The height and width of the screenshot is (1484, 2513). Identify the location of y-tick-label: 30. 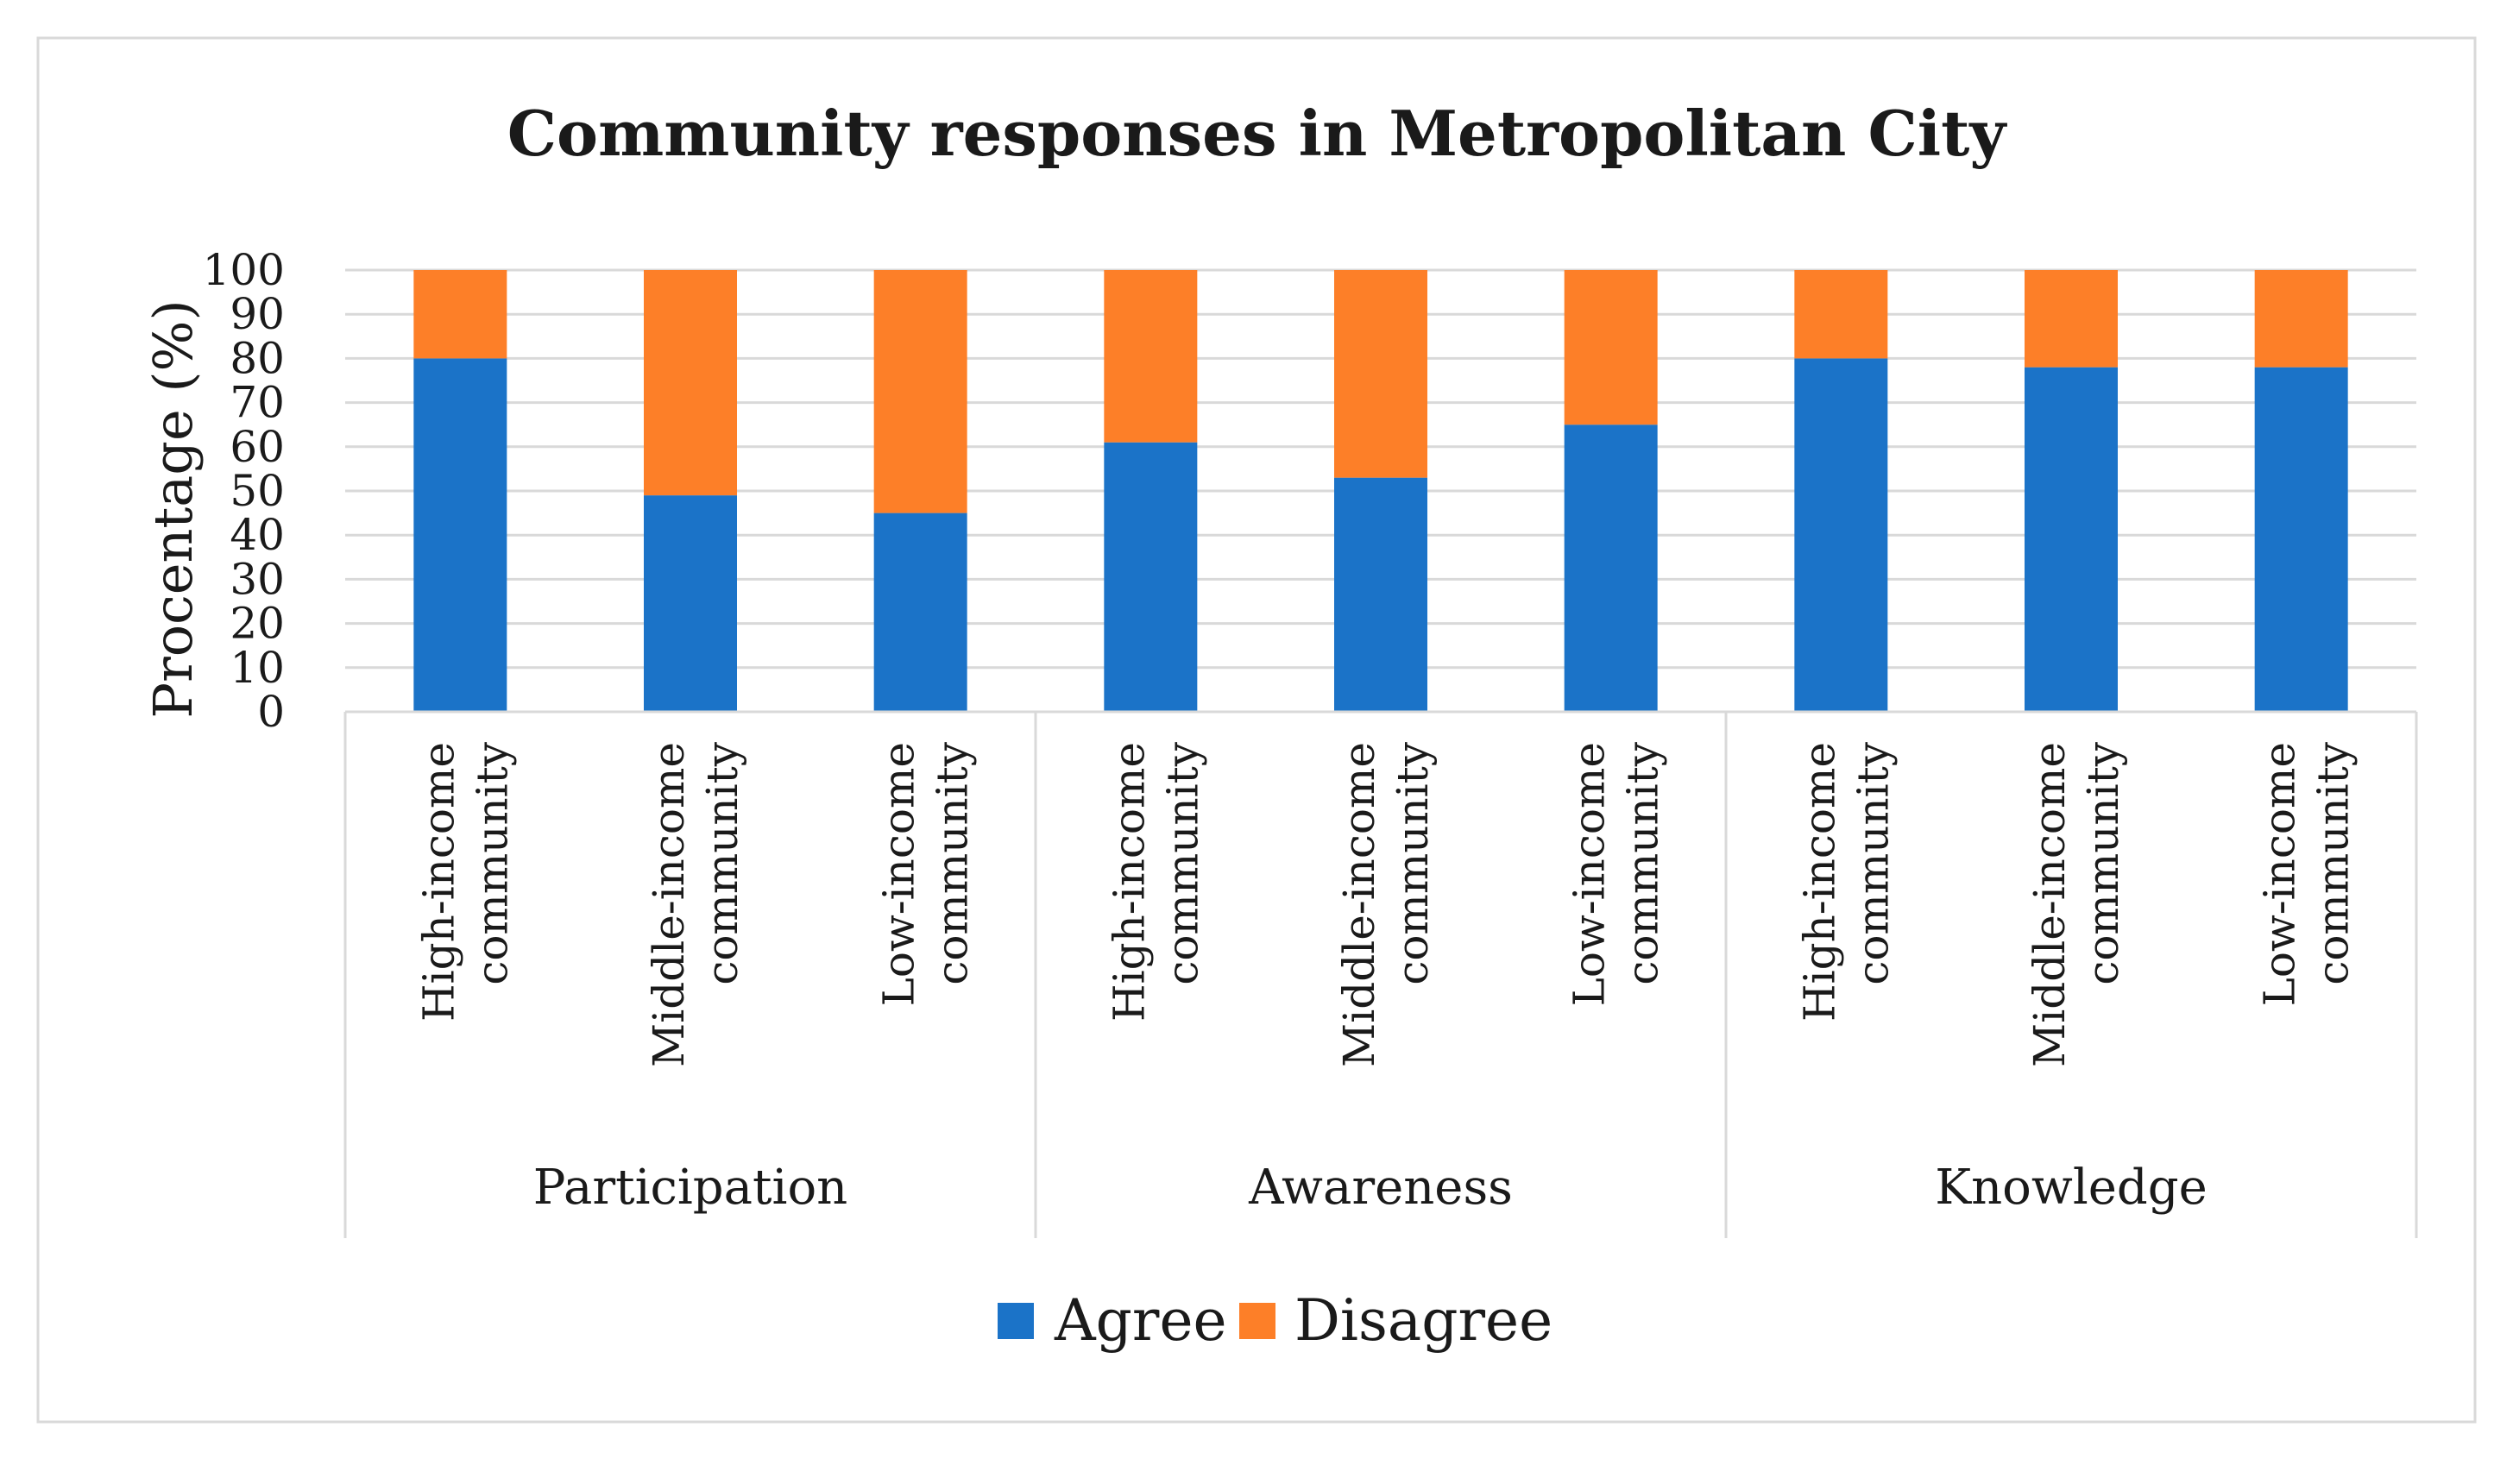
(257, 579).